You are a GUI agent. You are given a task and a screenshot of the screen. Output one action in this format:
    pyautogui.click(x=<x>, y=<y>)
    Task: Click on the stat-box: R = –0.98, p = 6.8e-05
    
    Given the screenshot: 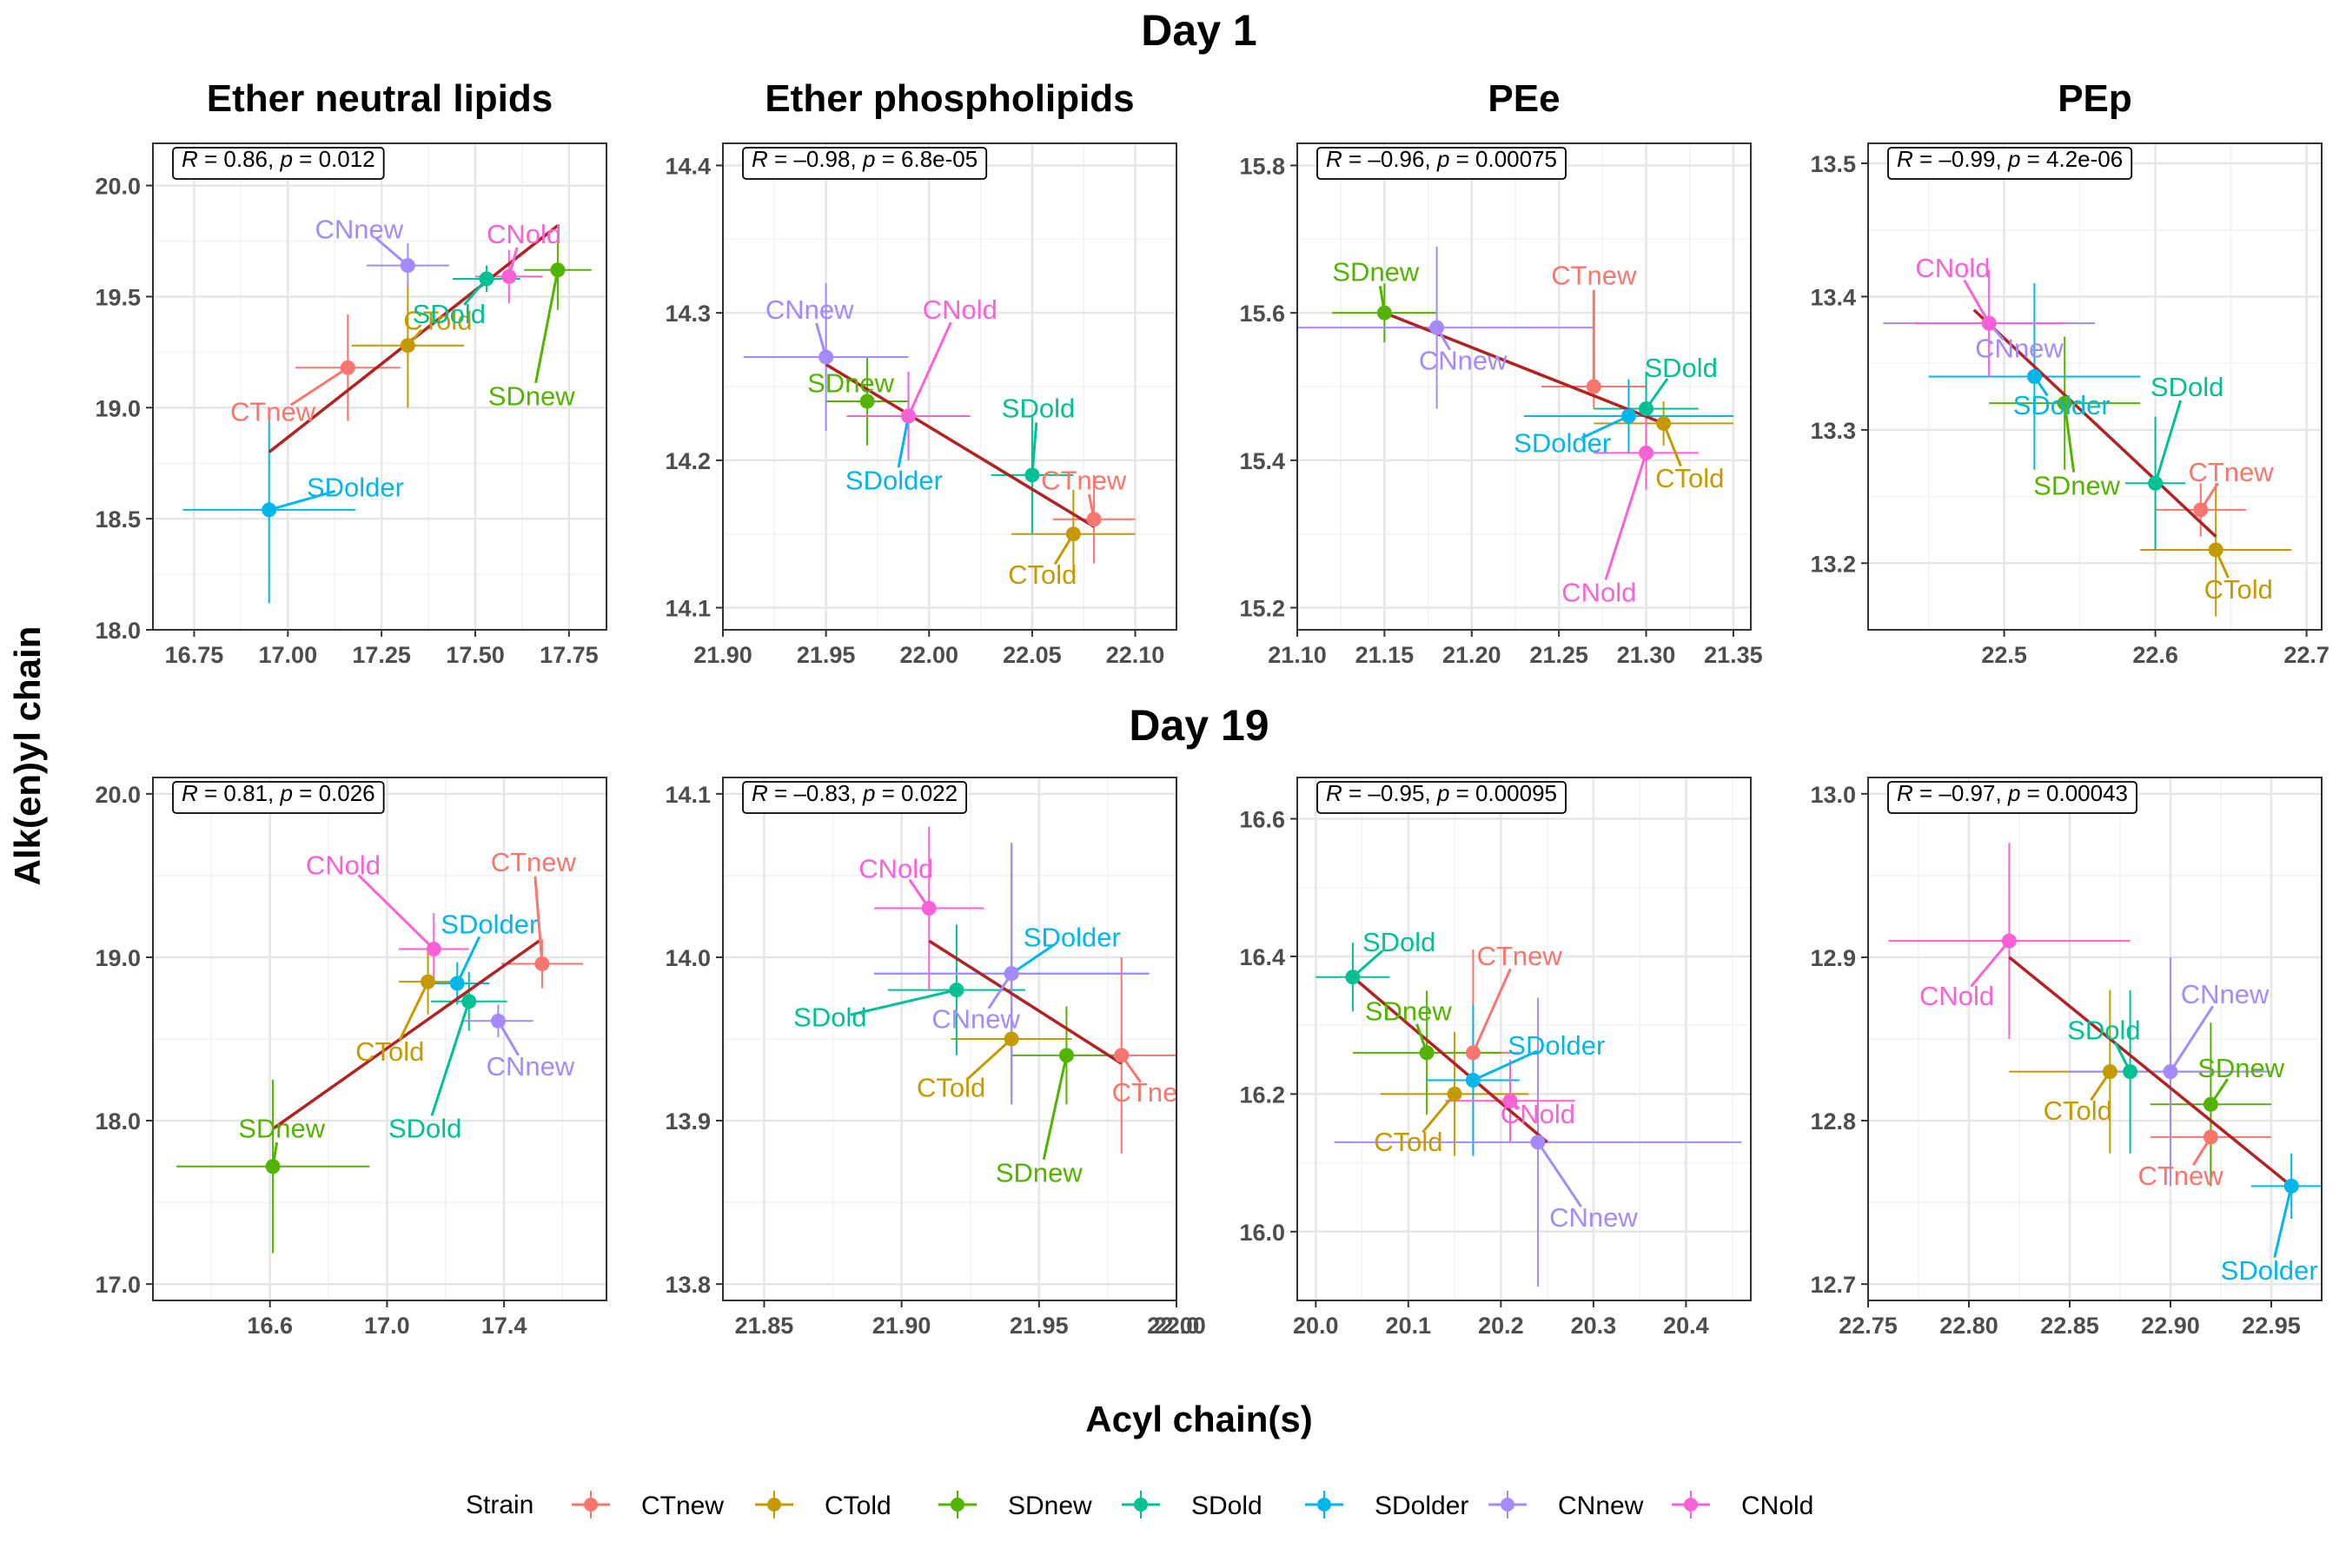 What is the action you would take?
    pyautogui.click(x=865, y=163)
    